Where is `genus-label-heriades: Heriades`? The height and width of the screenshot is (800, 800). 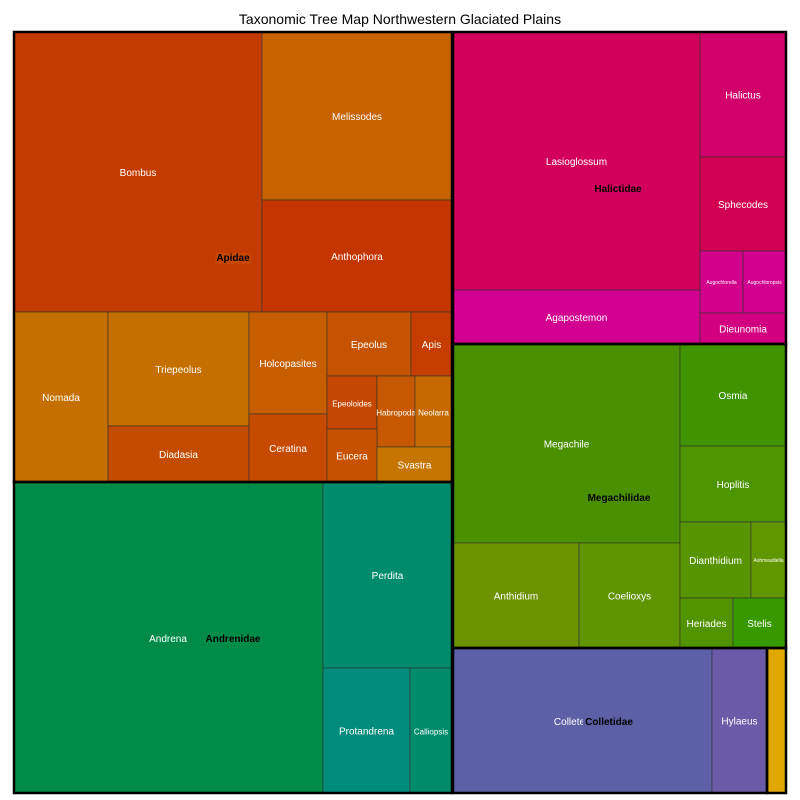 genus-label-heriades: Heriades is located at coordinates (706, 624).